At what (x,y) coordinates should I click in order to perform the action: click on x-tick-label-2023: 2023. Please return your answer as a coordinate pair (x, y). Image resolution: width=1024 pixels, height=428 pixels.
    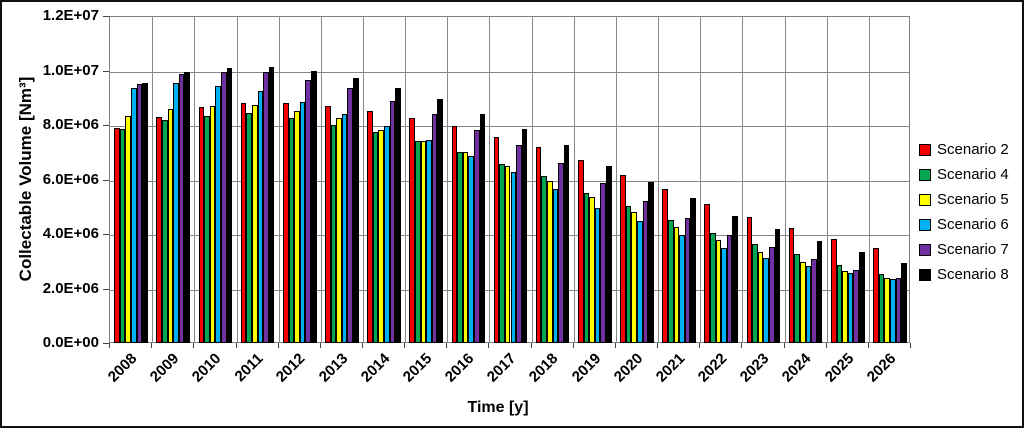
    Looking at the image, I should click on (755, 368).